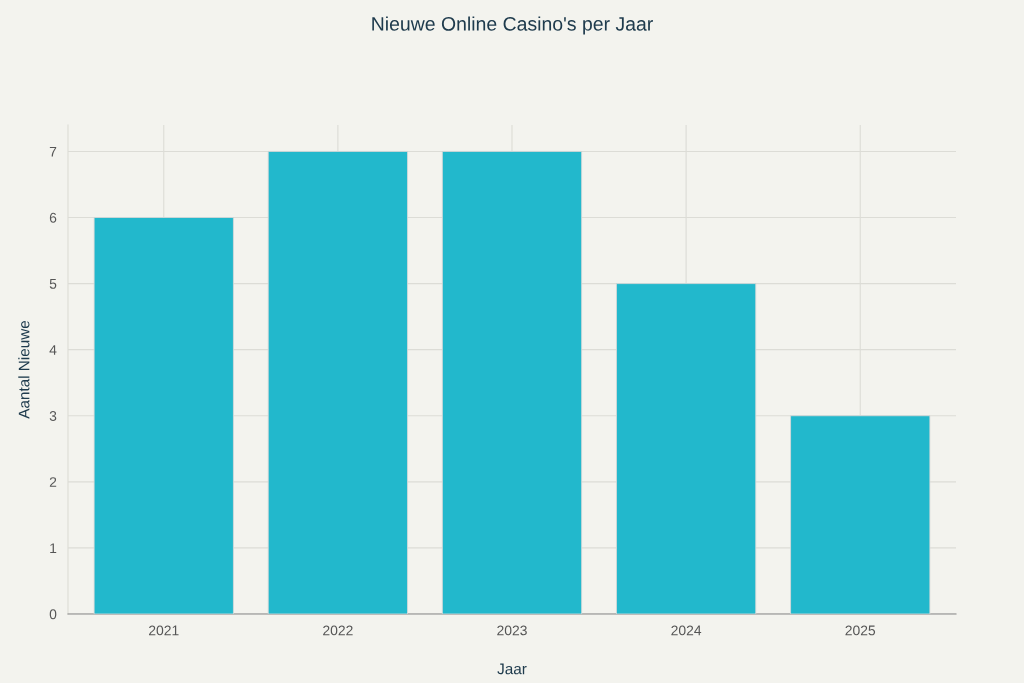  What do you see at coordinates (338, 630) in the screenshot?
I see `x-tick-label: 2022` at bounding box center [338, 630].